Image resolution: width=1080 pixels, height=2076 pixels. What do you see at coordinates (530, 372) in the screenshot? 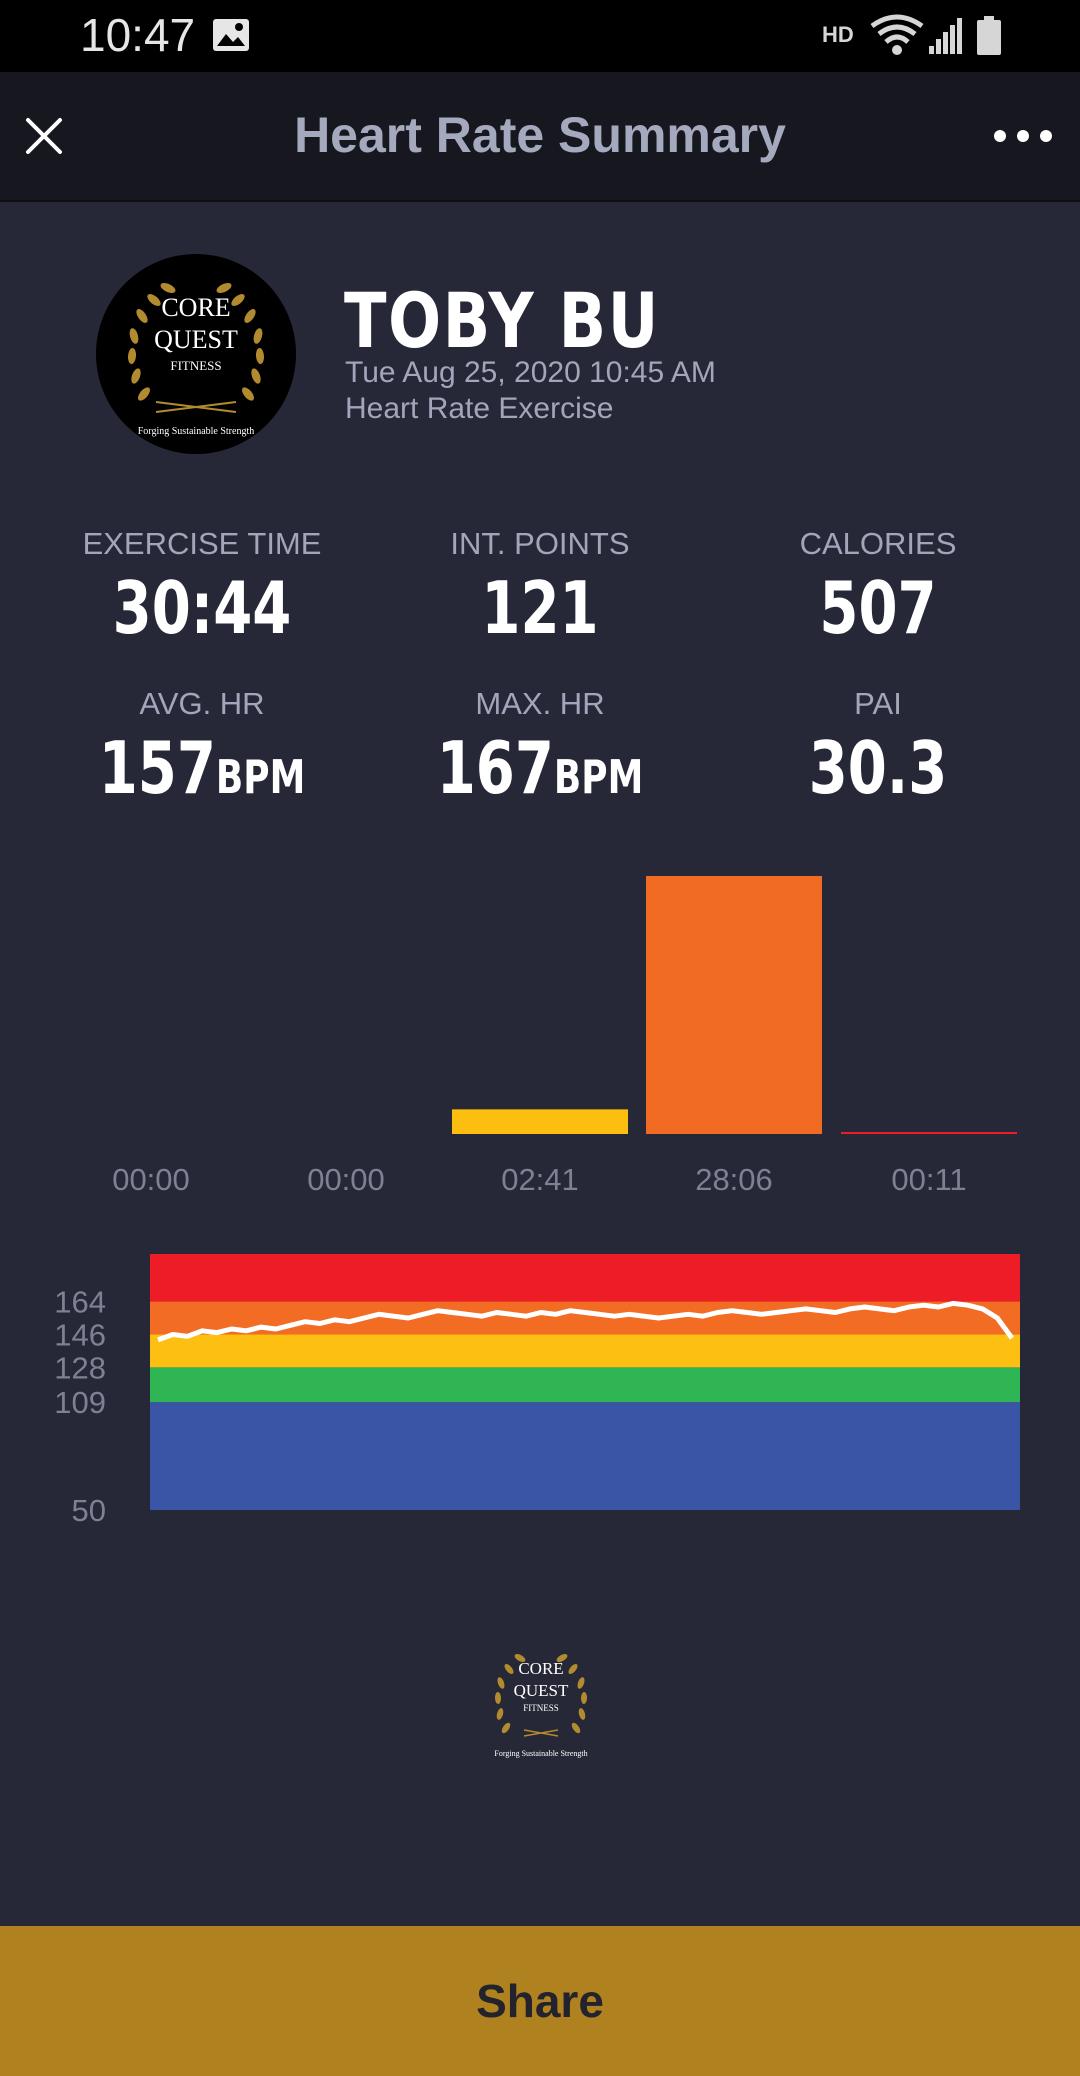
I see `session-date: Tue Aug 25, 2020 10:45 AM` at bounding box center [530, 372].